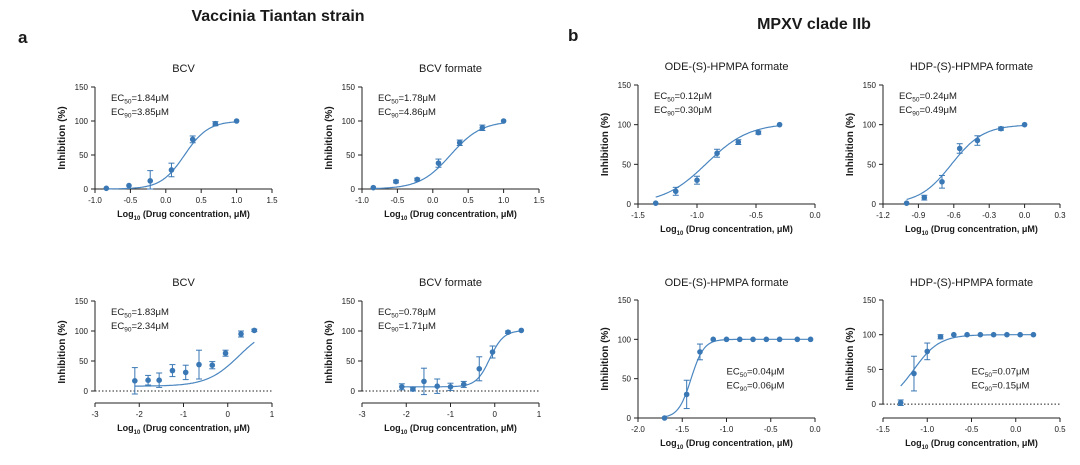  I want to click on ec90-label: EC90=1.71μM, so click(407, 327).